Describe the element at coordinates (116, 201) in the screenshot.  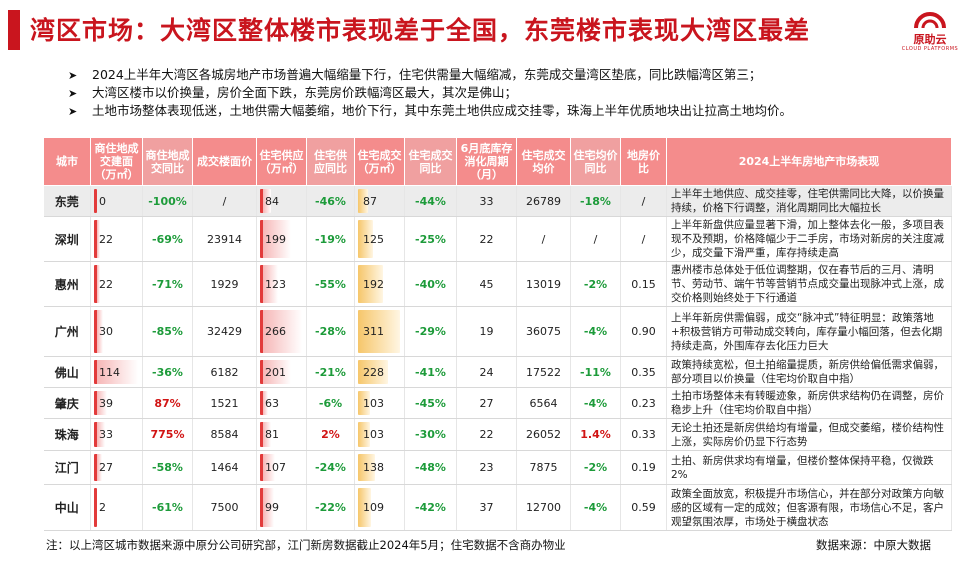
I see `land-area-cell: 0` at that location.